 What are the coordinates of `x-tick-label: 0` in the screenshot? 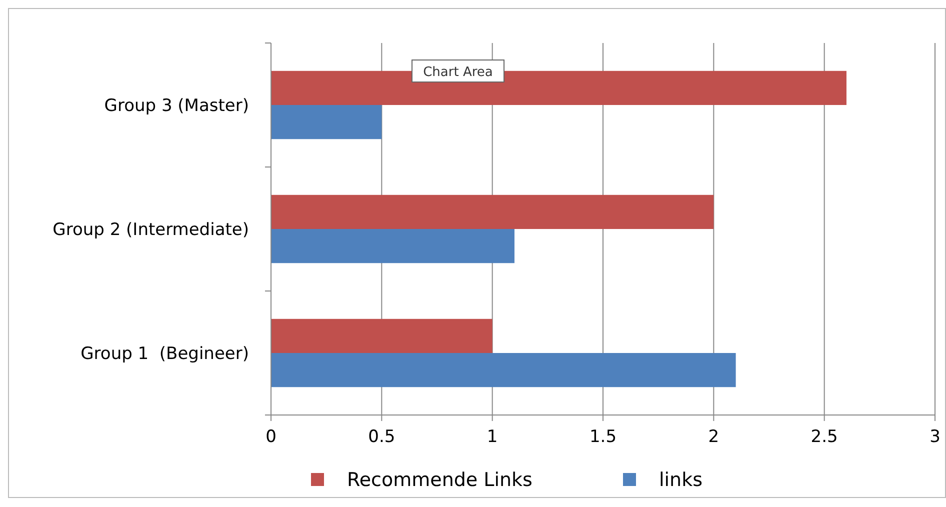 It's located at (271, 437).